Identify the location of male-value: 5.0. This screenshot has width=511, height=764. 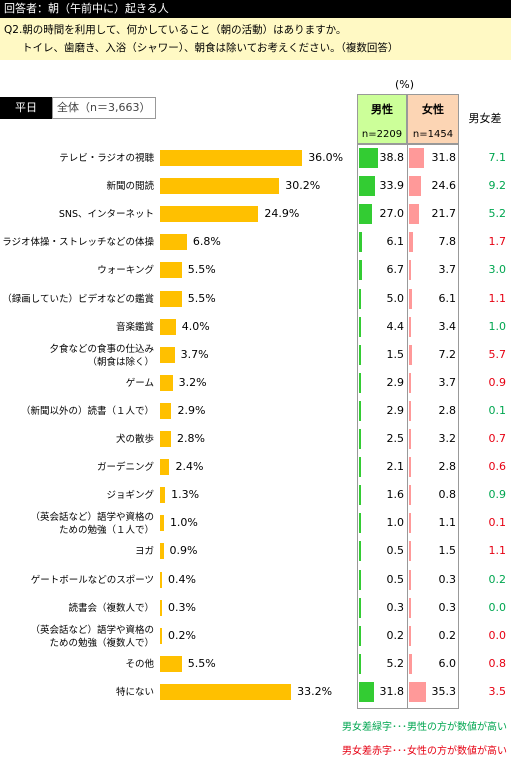
(395, 298).